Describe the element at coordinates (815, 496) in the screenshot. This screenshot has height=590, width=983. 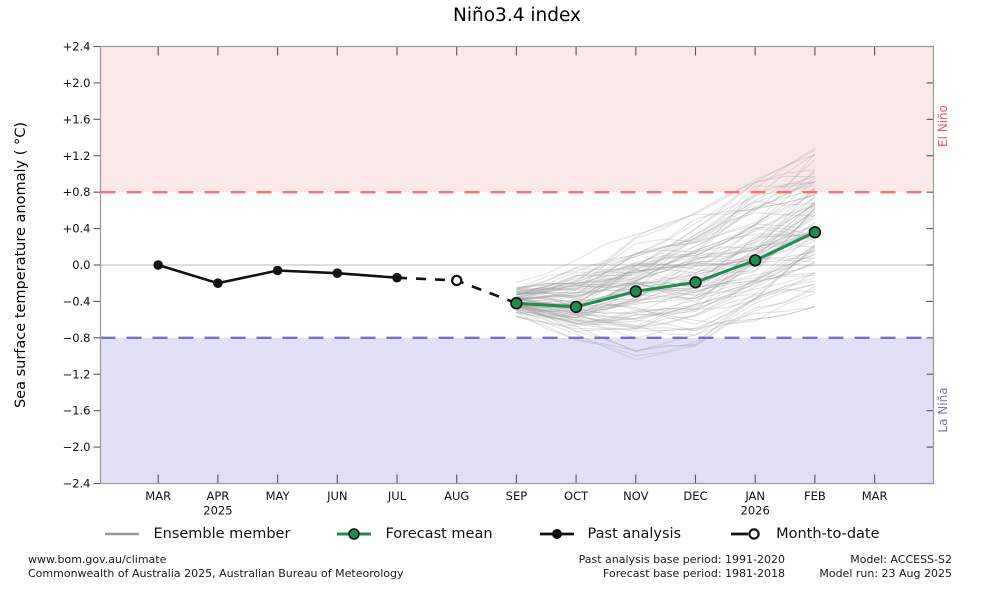
I see `x-tick-label: FEB` at that location.